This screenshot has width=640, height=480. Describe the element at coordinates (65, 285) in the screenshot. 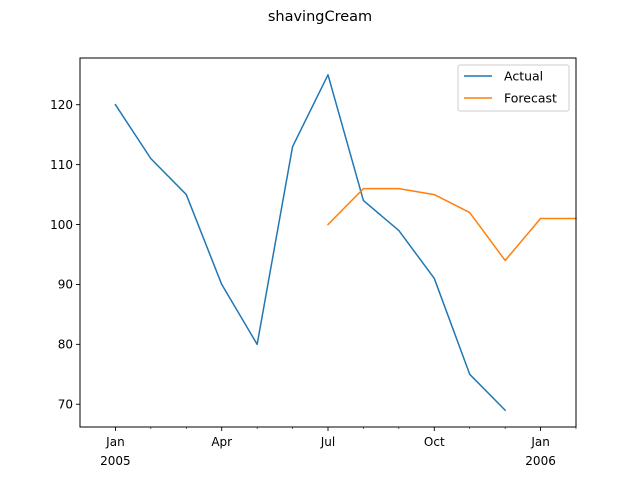

I see `y-tick-label: 90` at that location.